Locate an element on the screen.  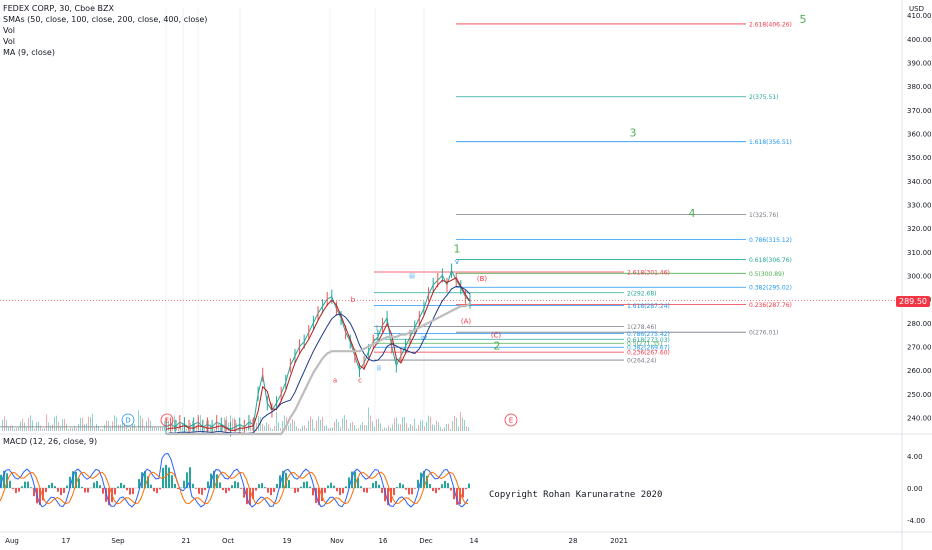
wave-label: iii is located at coordinates (412, 276).